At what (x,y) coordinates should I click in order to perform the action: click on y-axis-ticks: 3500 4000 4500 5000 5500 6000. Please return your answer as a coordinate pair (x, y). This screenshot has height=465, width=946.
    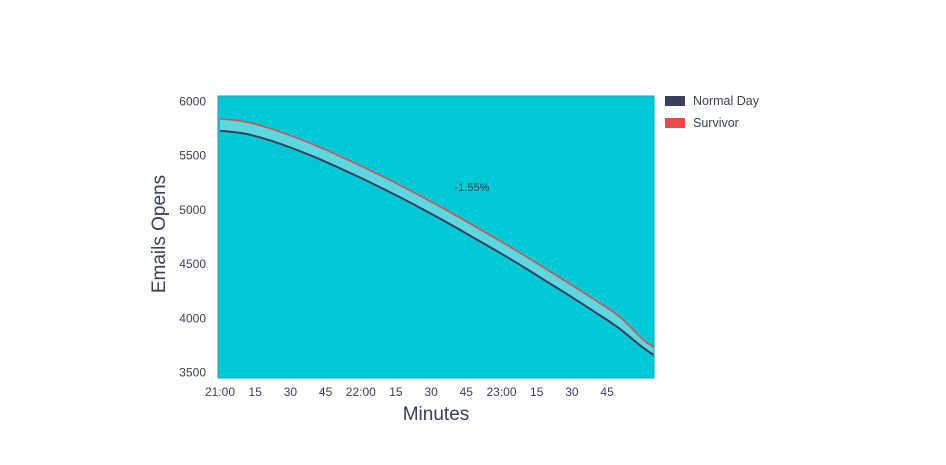
    Looking at the image, I should click on (192, 236).